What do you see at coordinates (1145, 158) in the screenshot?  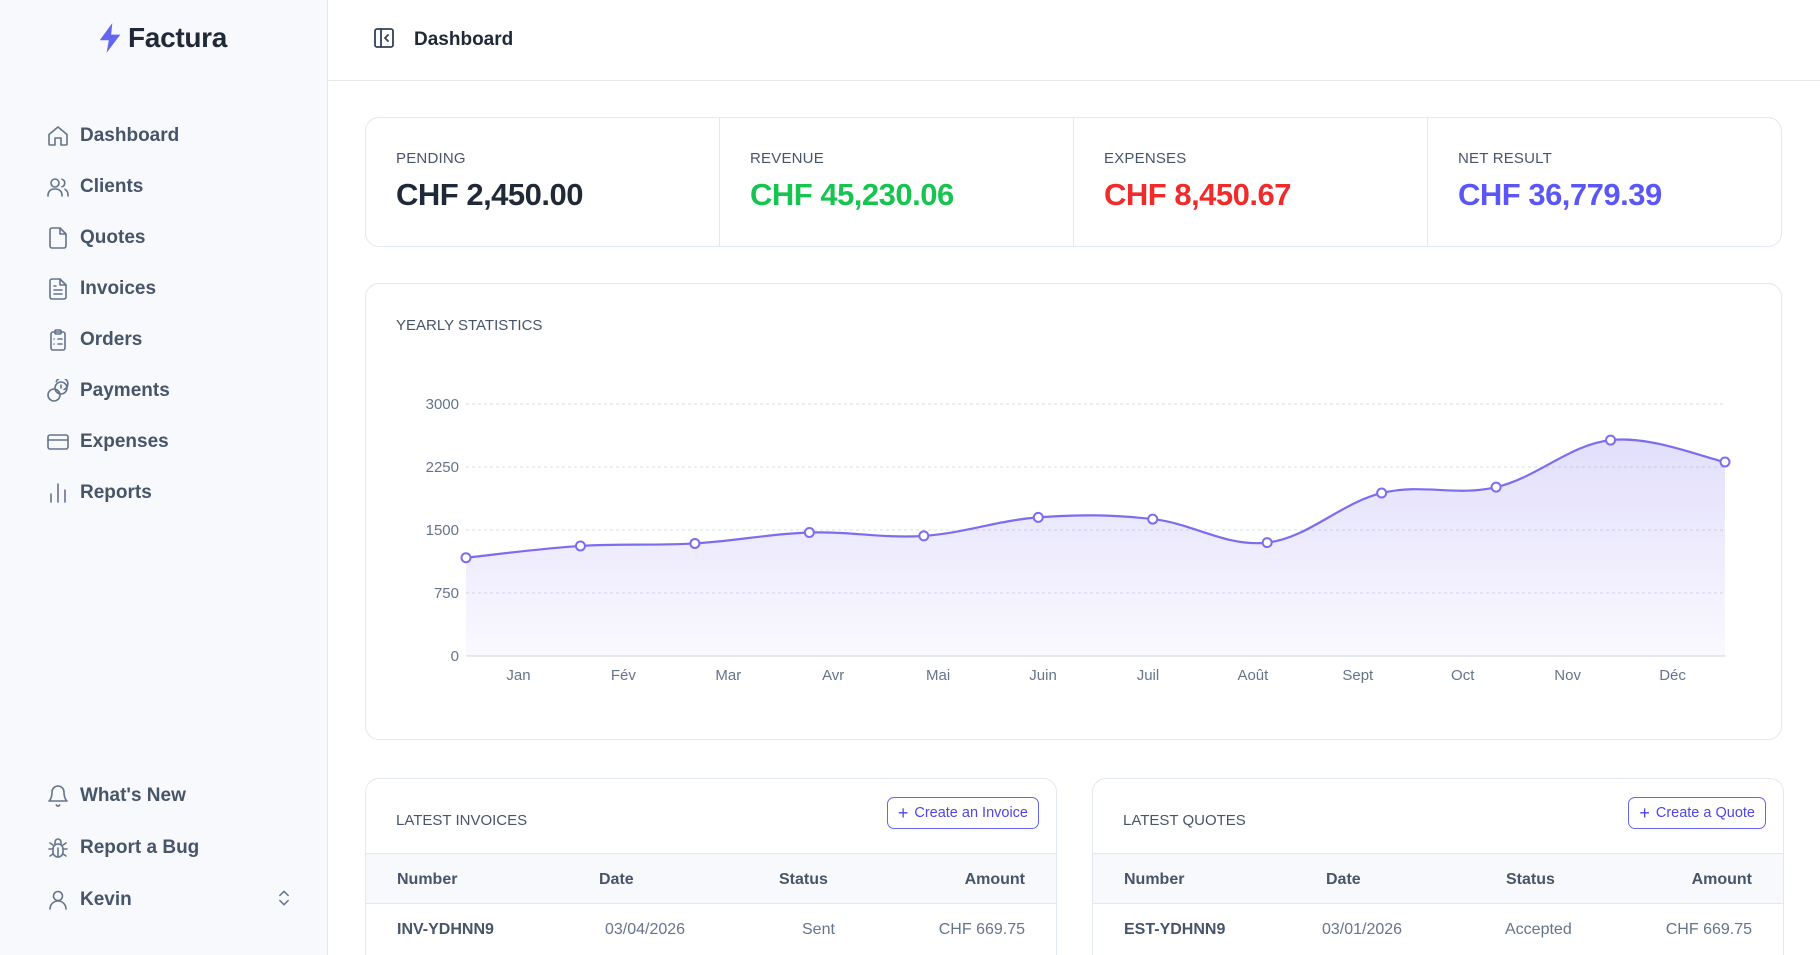 I see `stat-label: Expenses` at bounding box center [1145, 158].